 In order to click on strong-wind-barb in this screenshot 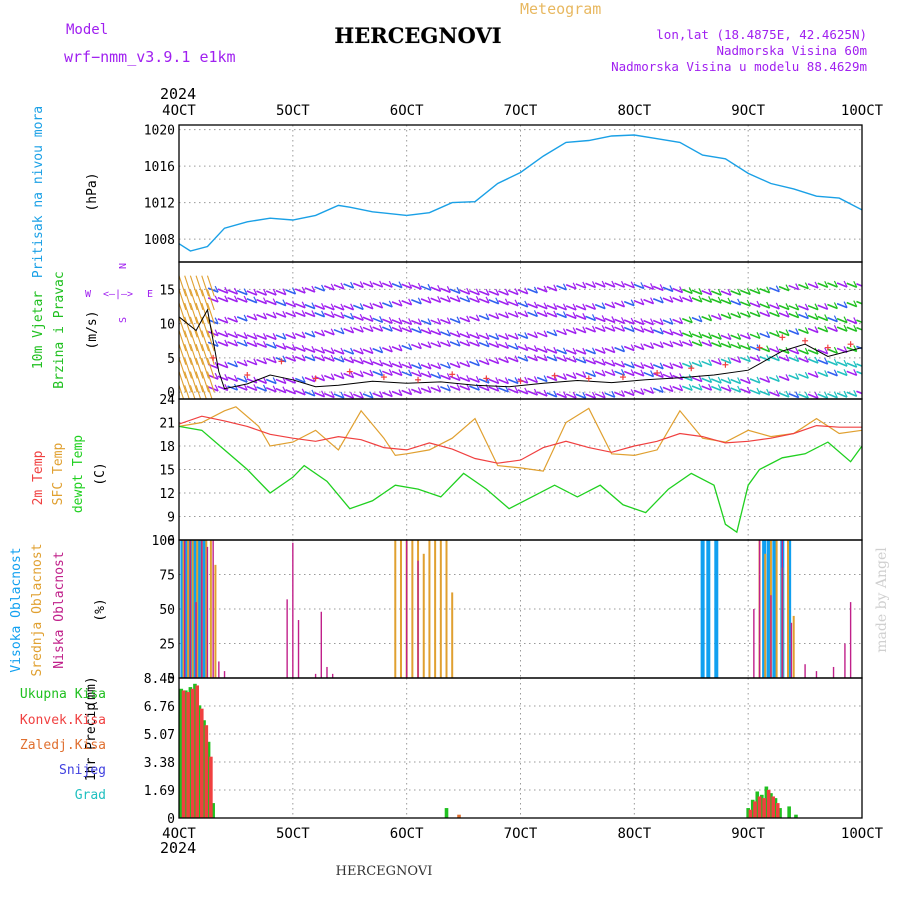, I will do `click(205, 300)`.